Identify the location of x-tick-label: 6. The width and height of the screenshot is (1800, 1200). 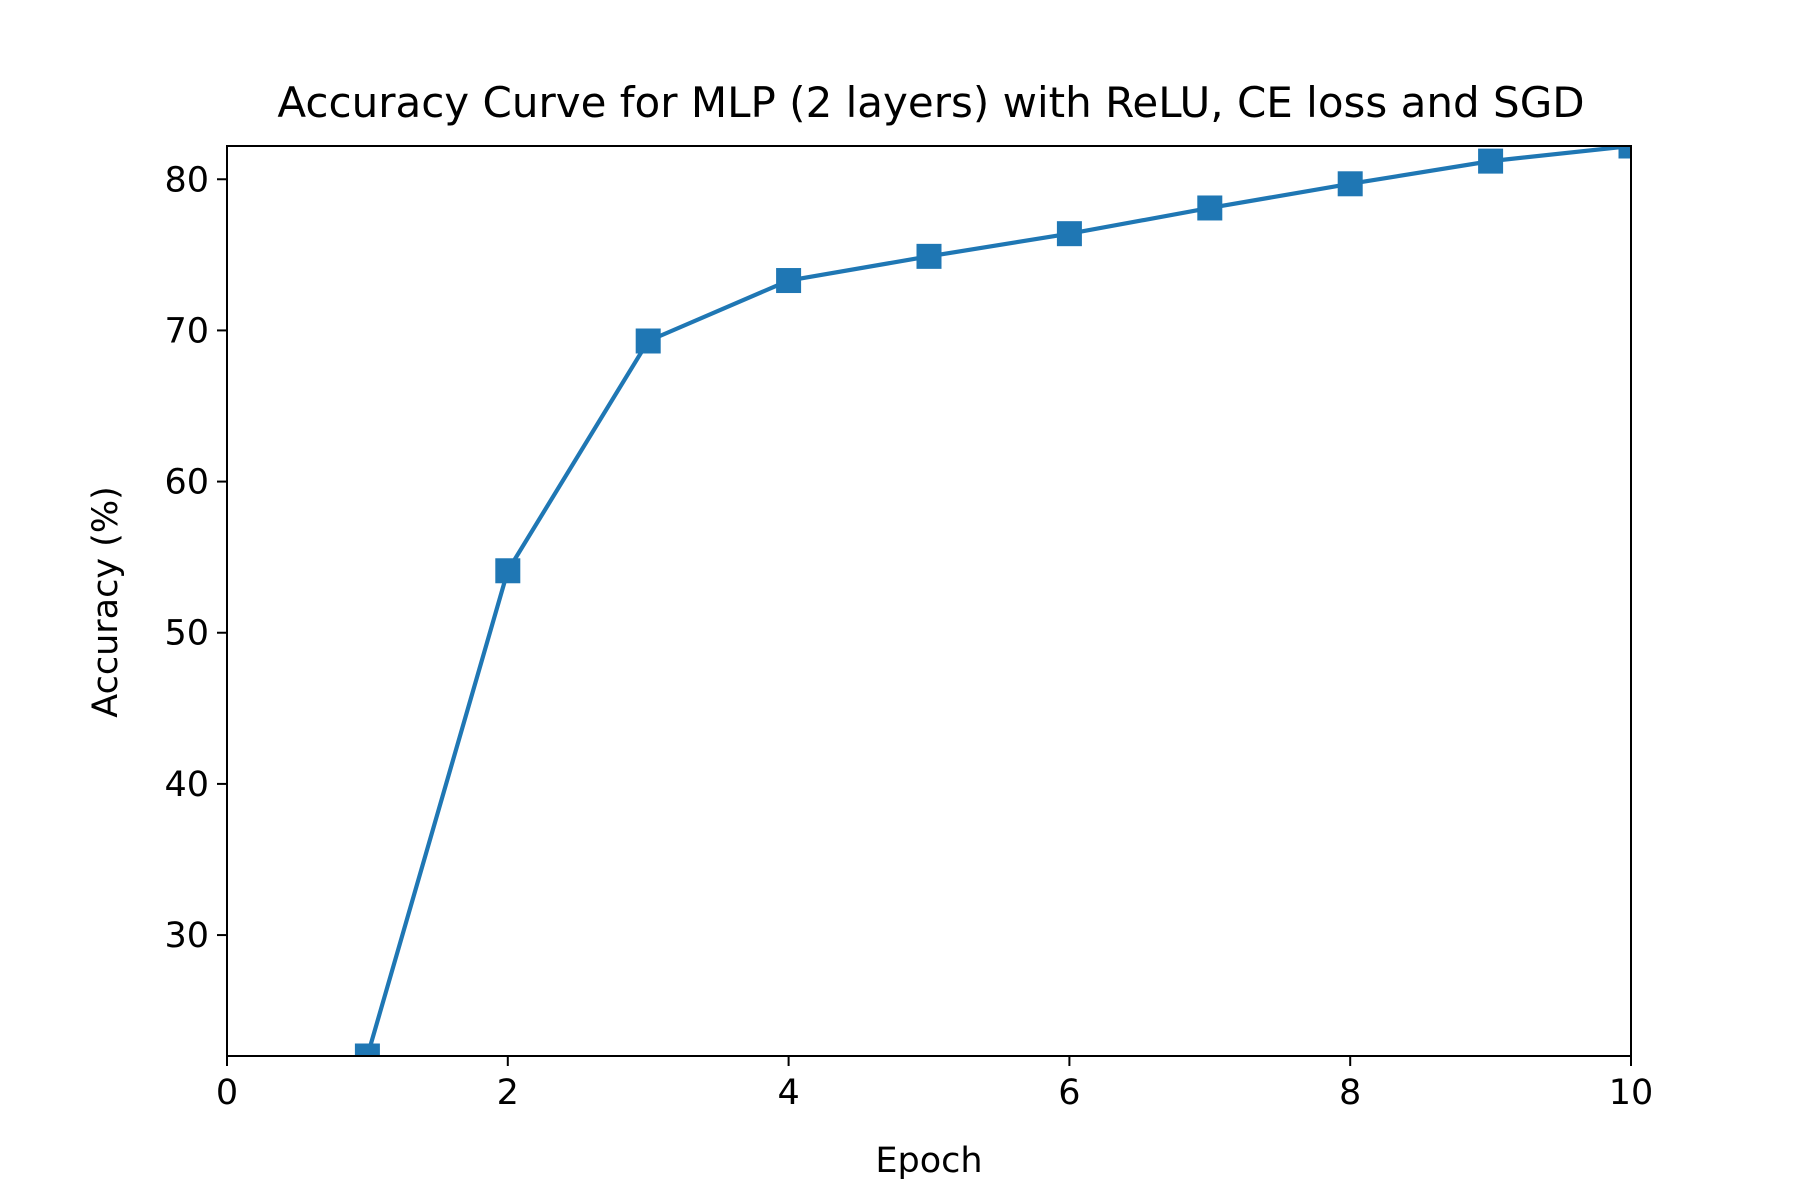
(1069, 1093).